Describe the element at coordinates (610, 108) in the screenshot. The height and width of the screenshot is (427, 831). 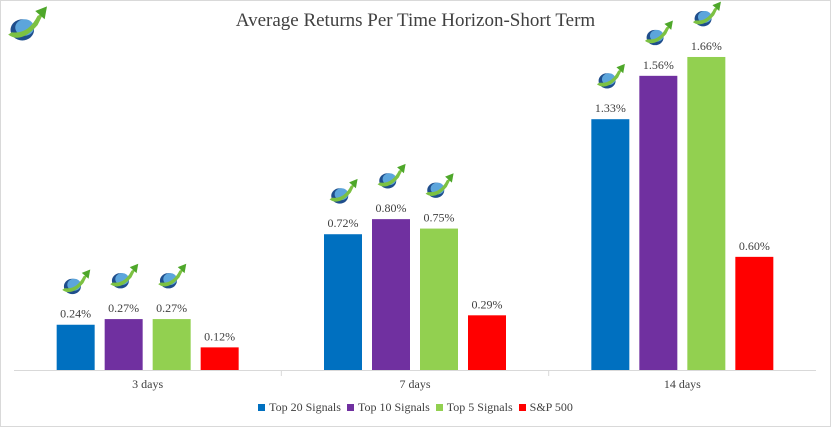
I see `data-label: 1.33%` at that location.